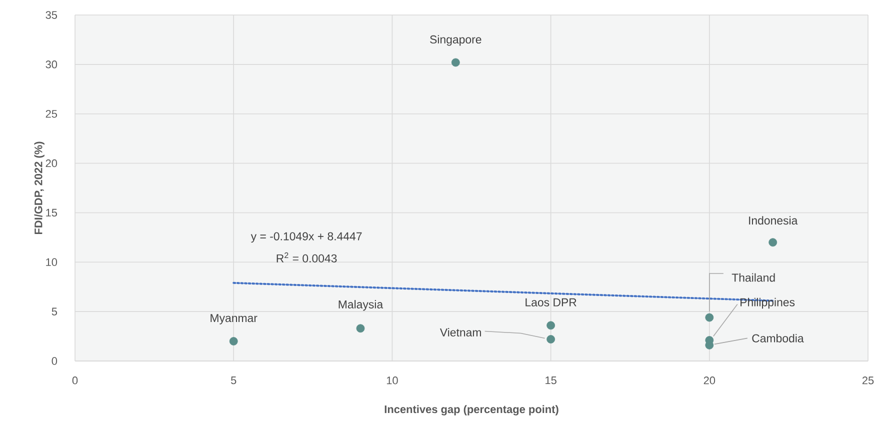 This screenshot has height=424, width=878. I want to click on annotation: Laos DPR, so click(551, 302).